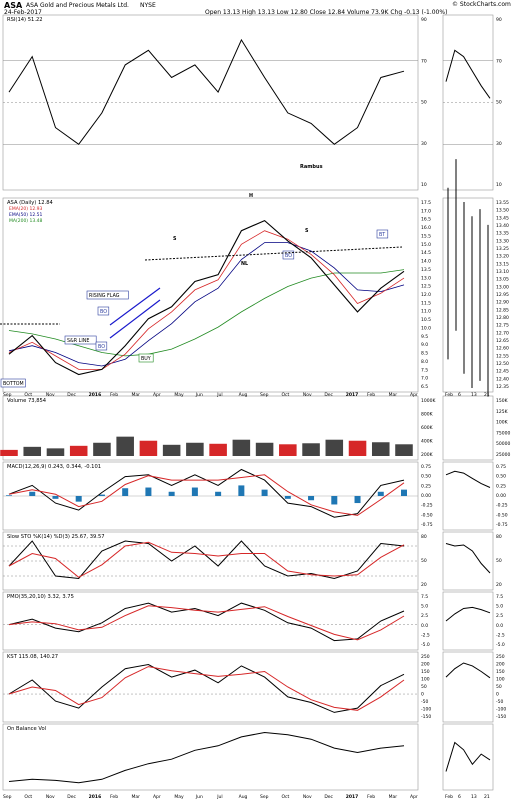  What do you see at coordinates (502, 515) in the screenshot?
I see `macd-side-tick: -0.50` at bounding box center [502, 515].